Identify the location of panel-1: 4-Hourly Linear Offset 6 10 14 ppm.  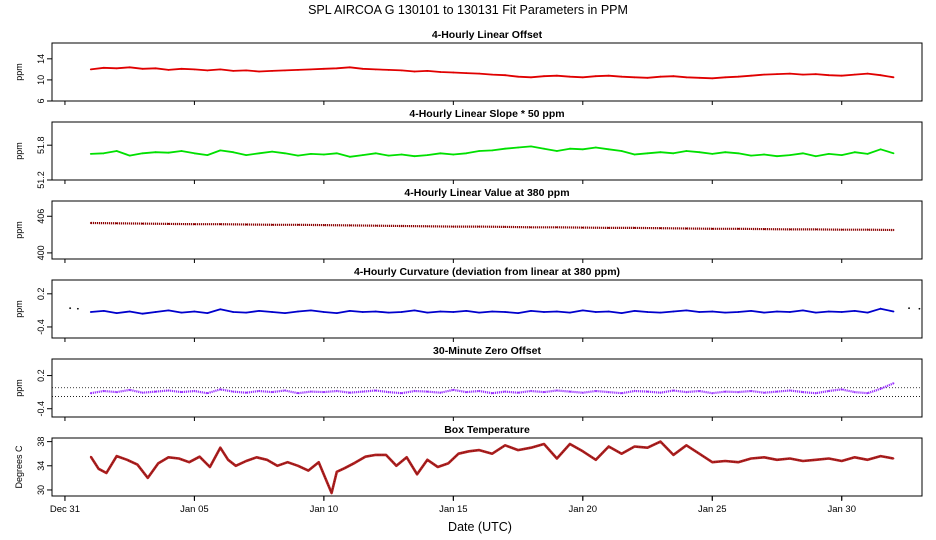
(468, 66).